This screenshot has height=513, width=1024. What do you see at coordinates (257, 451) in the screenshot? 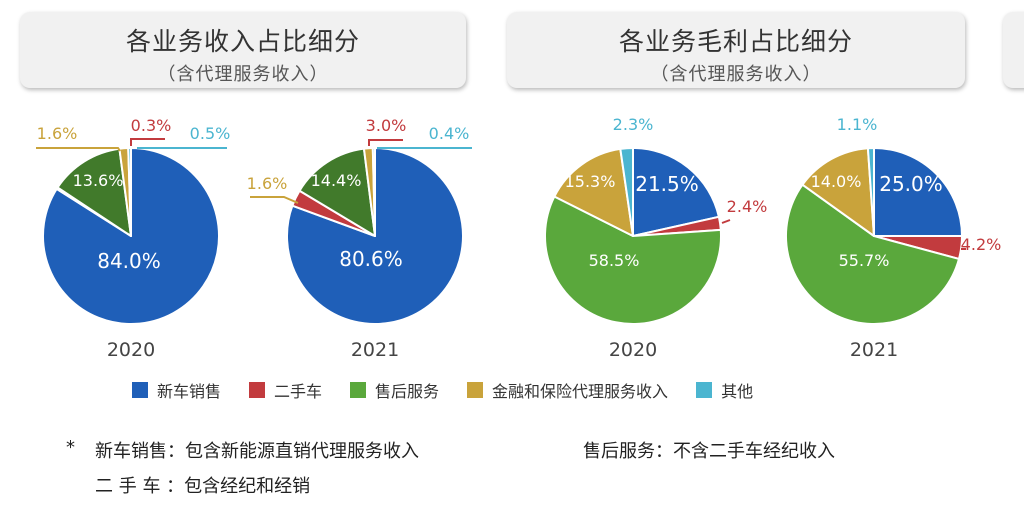
I see `footnote-new-car: 新车销售：包含新能源直销代理服务收入` at bounding box center [257, 451].